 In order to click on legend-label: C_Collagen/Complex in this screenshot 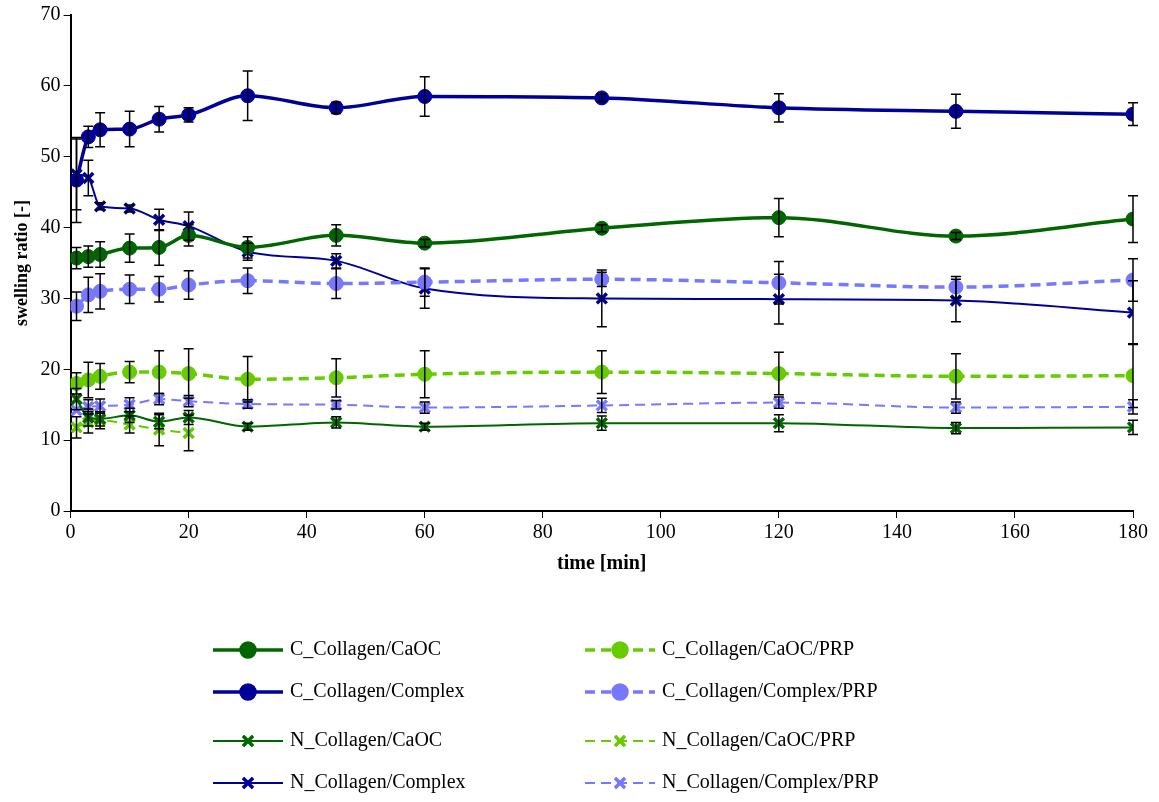, I will do `click(377, 691)`.